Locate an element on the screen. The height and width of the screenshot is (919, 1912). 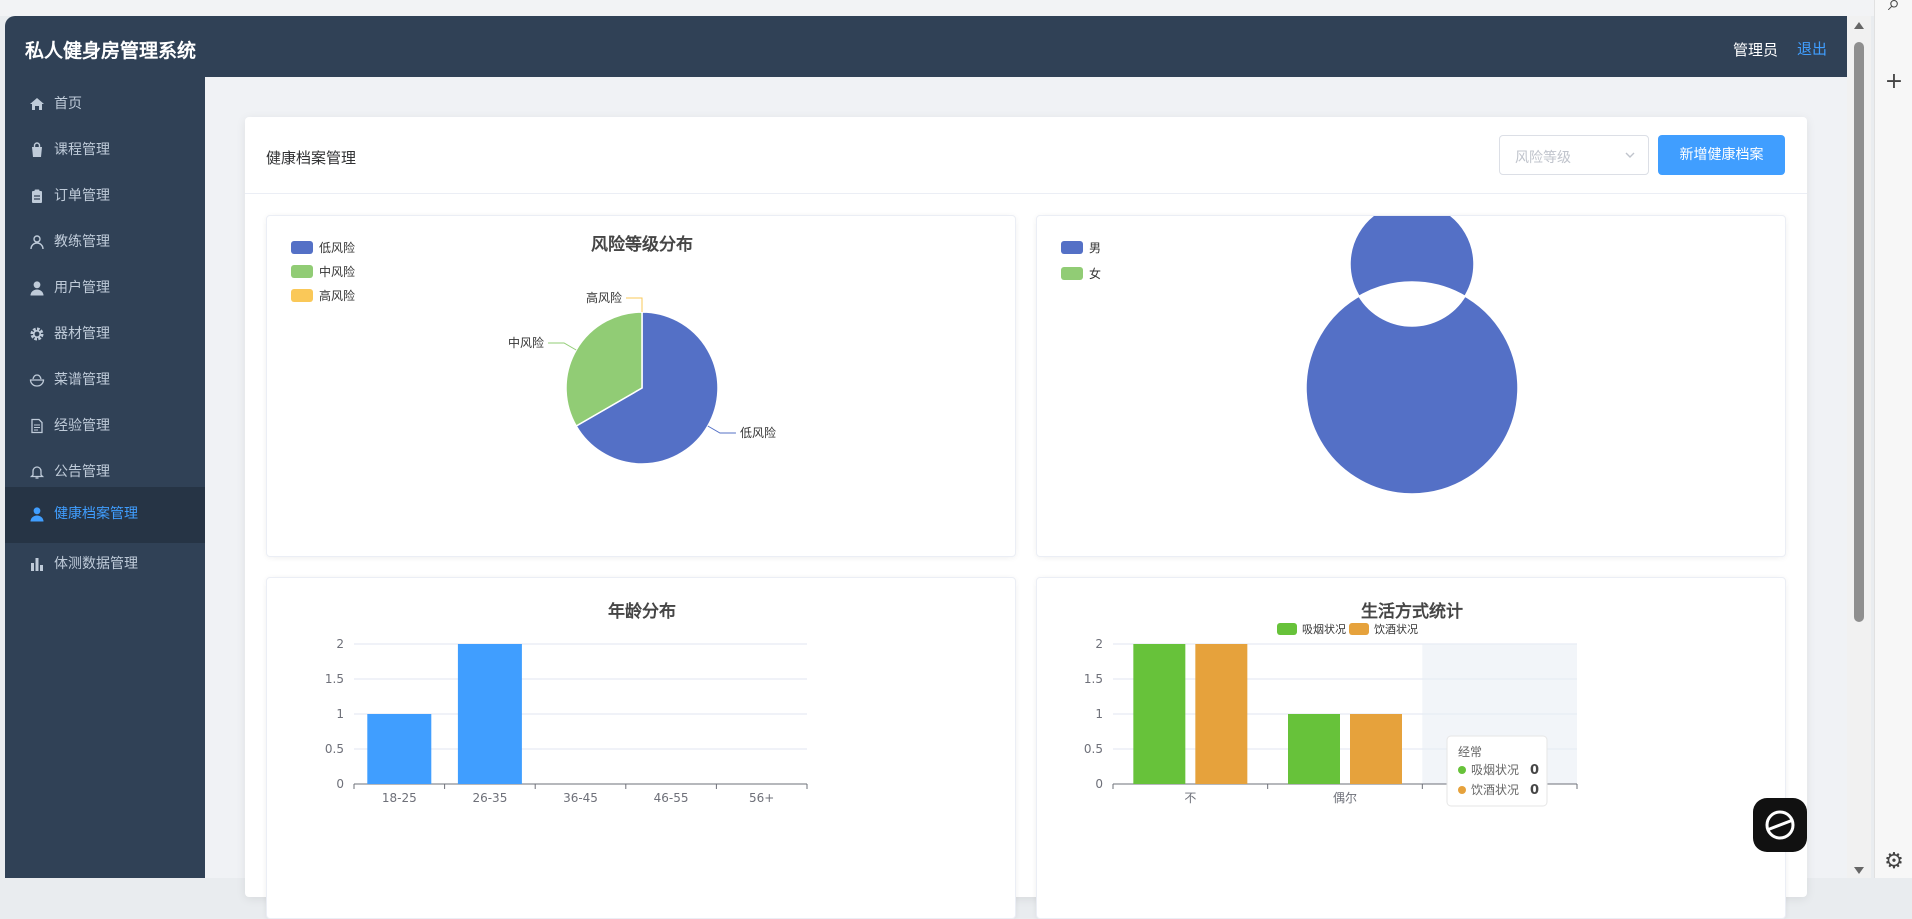
sidebar-item-8: 公告管理 is located at coordinates (105, 473).